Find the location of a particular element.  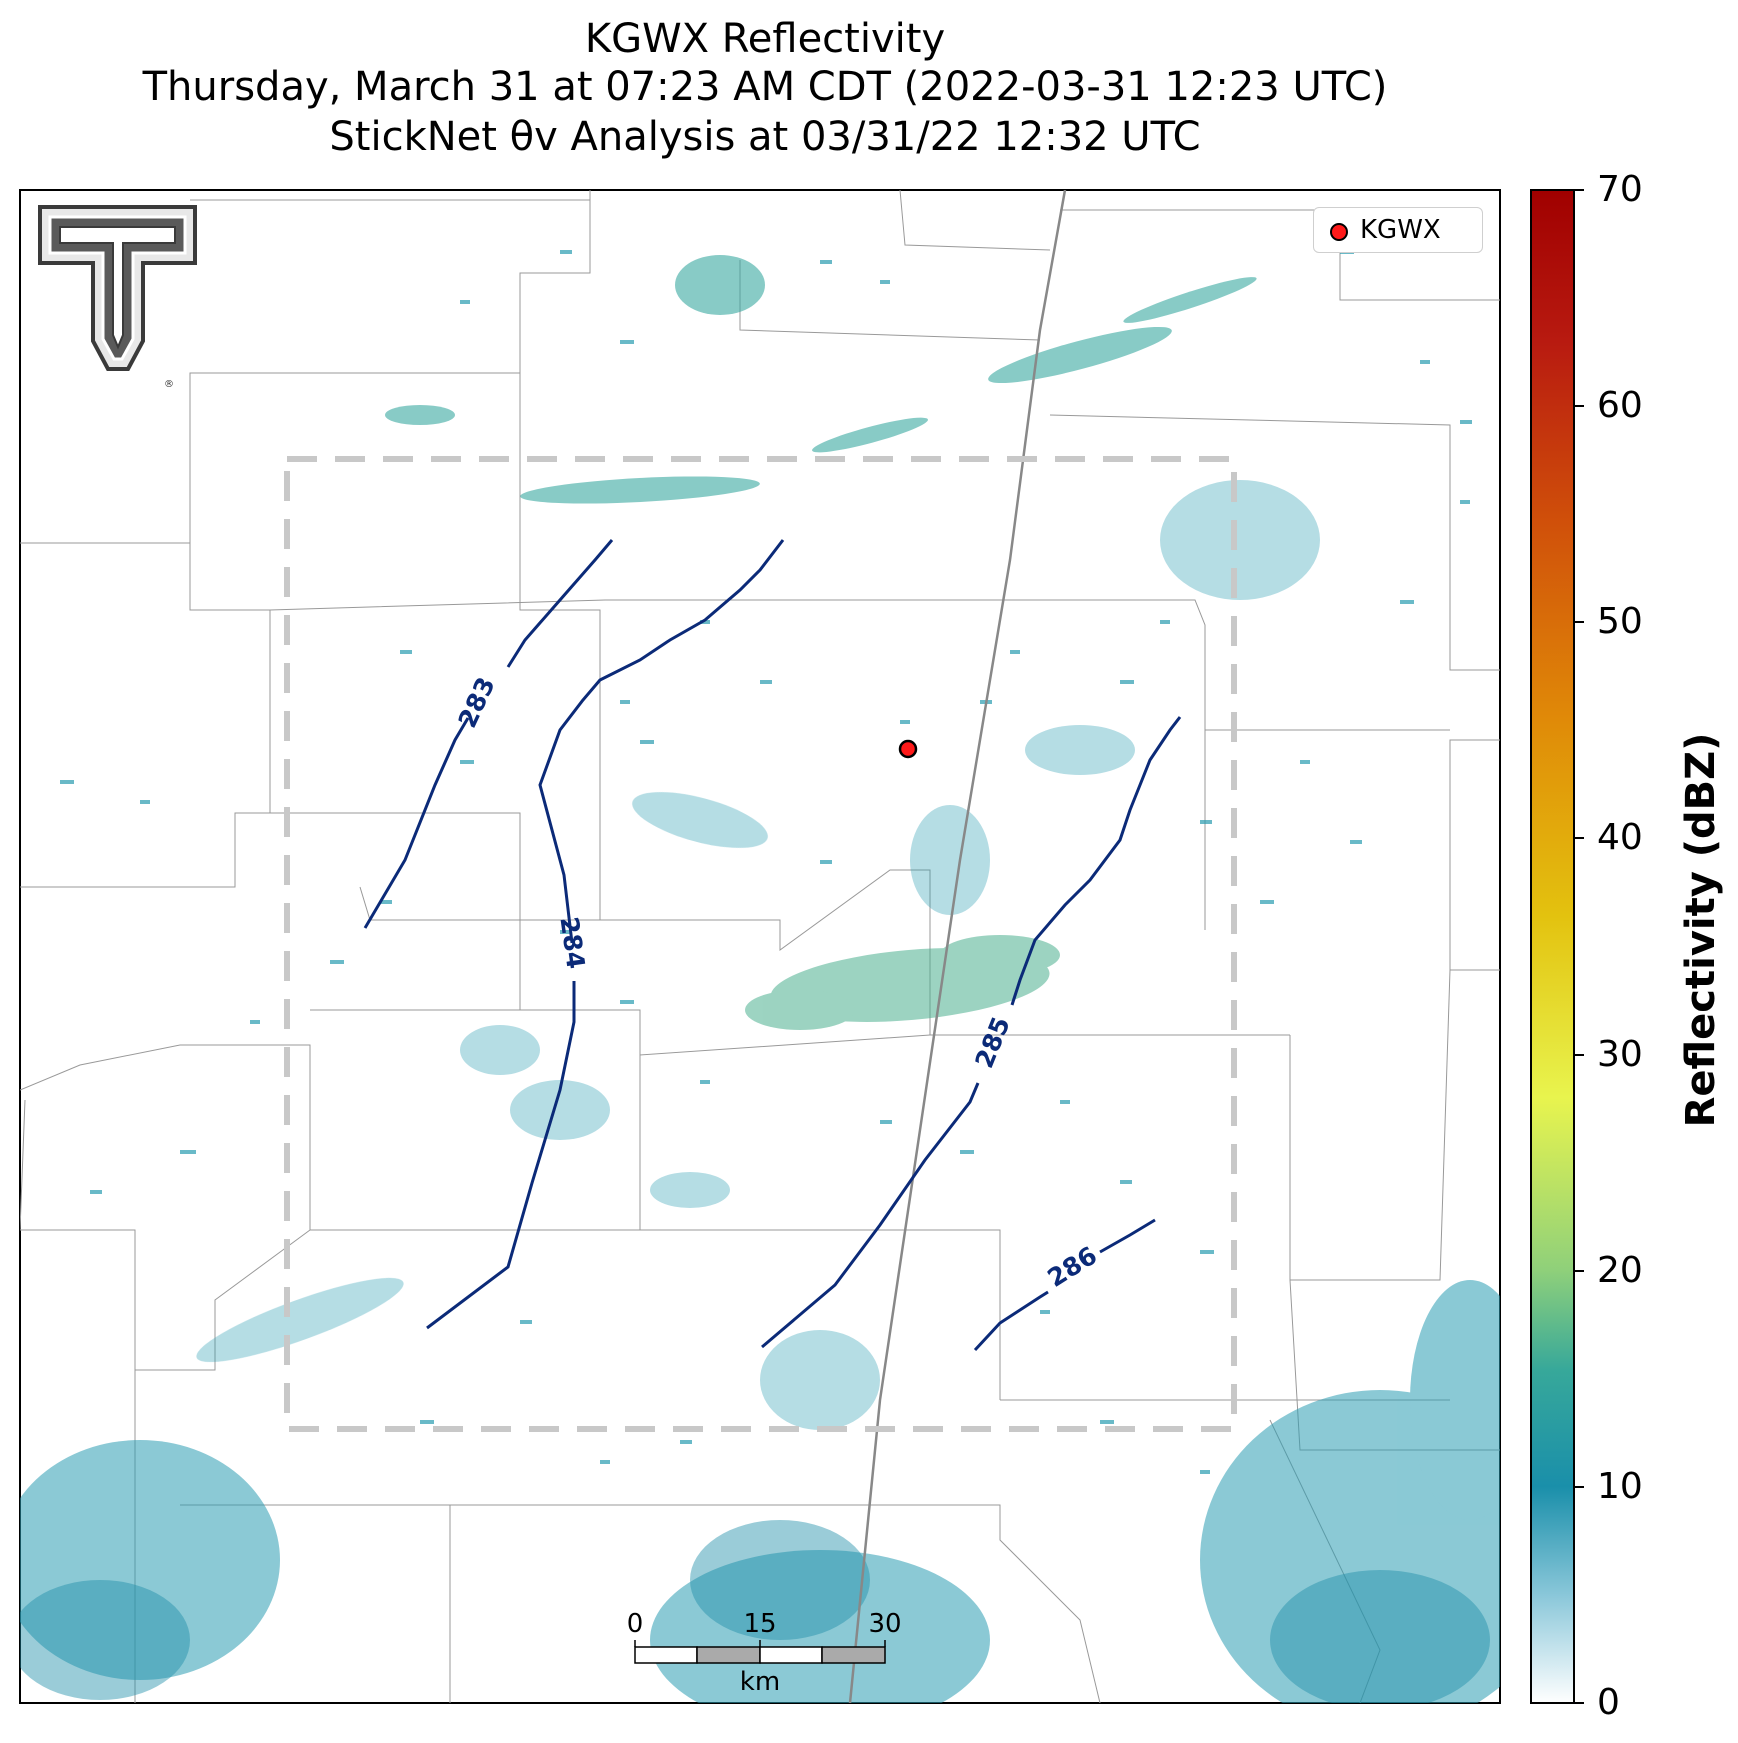

colorbar-tick-label: 10 is located at coordinates (1620, 1486).